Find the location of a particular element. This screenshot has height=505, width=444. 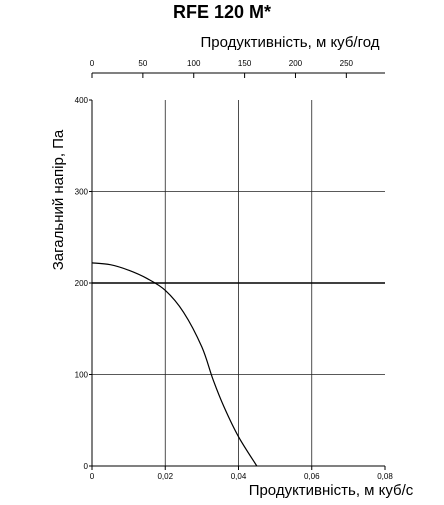

series-layer is located at coordinates (174, 364).